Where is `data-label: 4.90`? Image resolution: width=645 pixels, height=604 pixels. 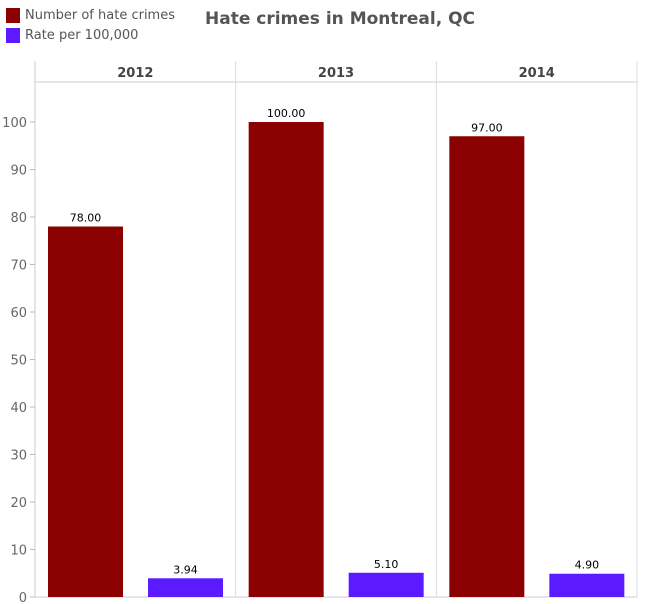
data-label: 4.90 is located at coordinates (587, 565).